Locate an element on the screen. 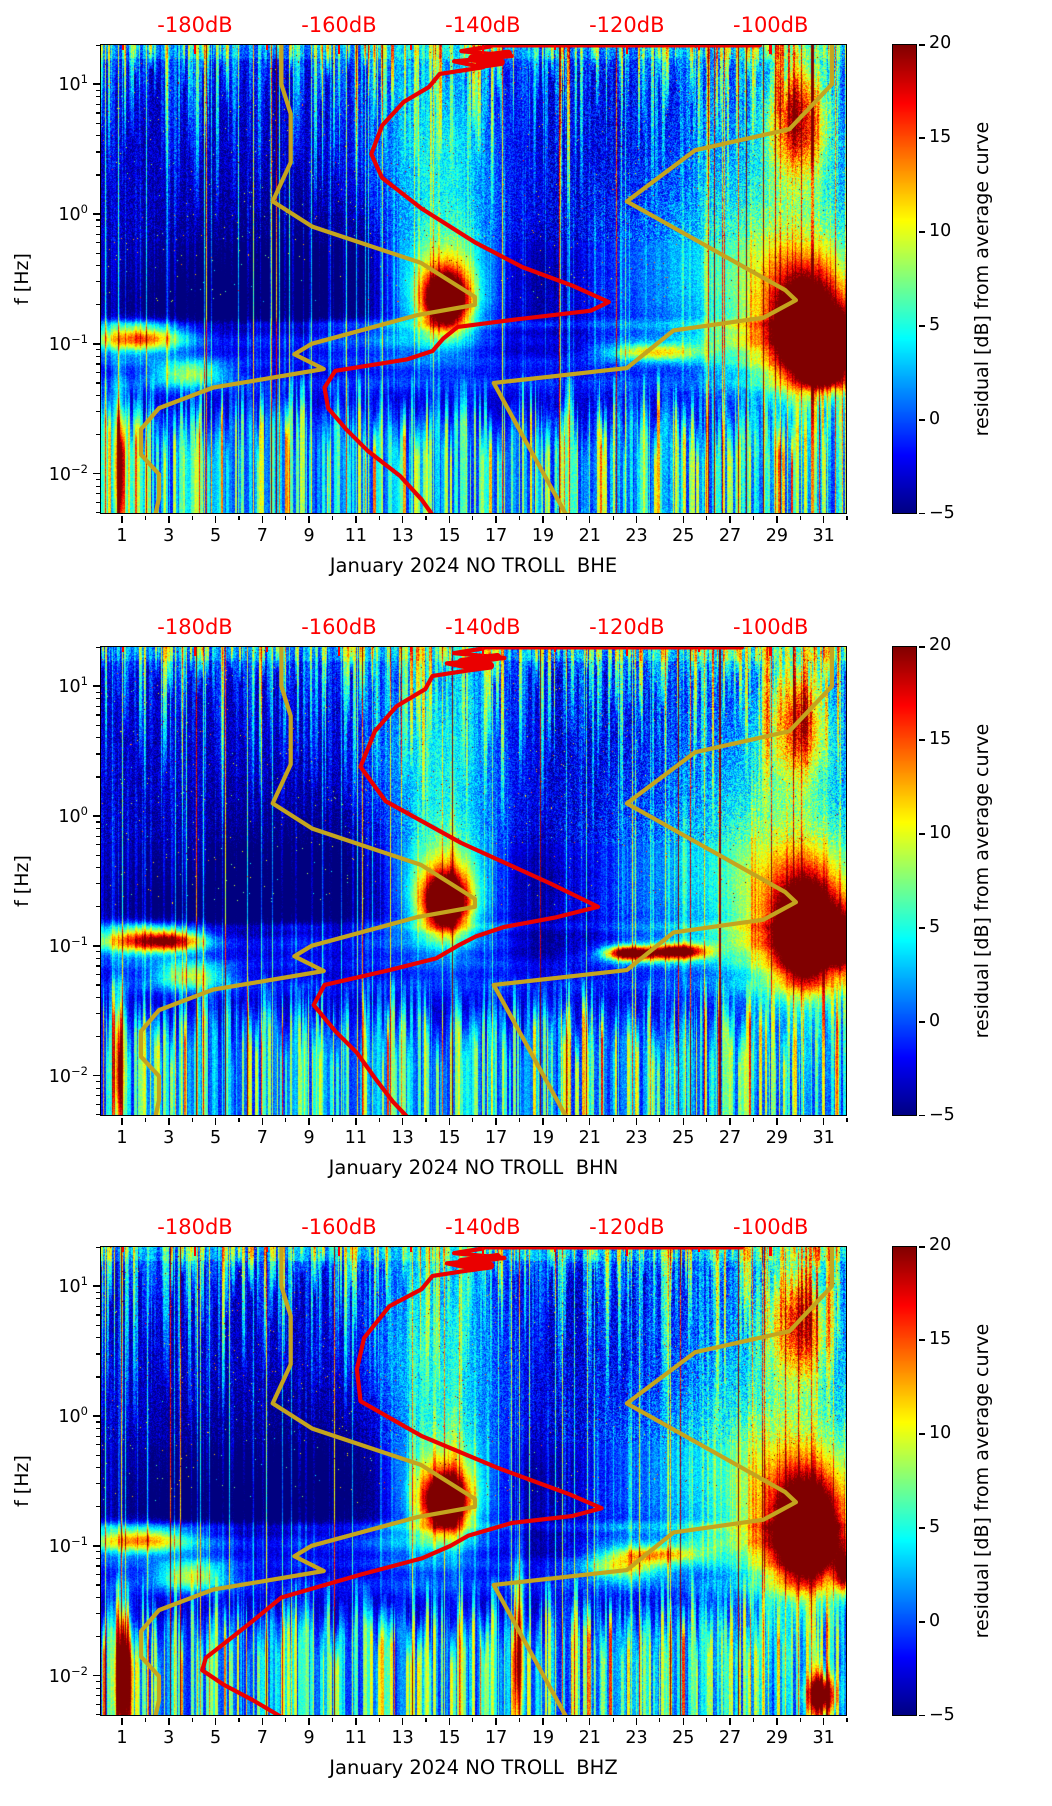 The image size is (1052, 1806). y-tick-label: 10⁻¹ is located at coordinates (68, 343).